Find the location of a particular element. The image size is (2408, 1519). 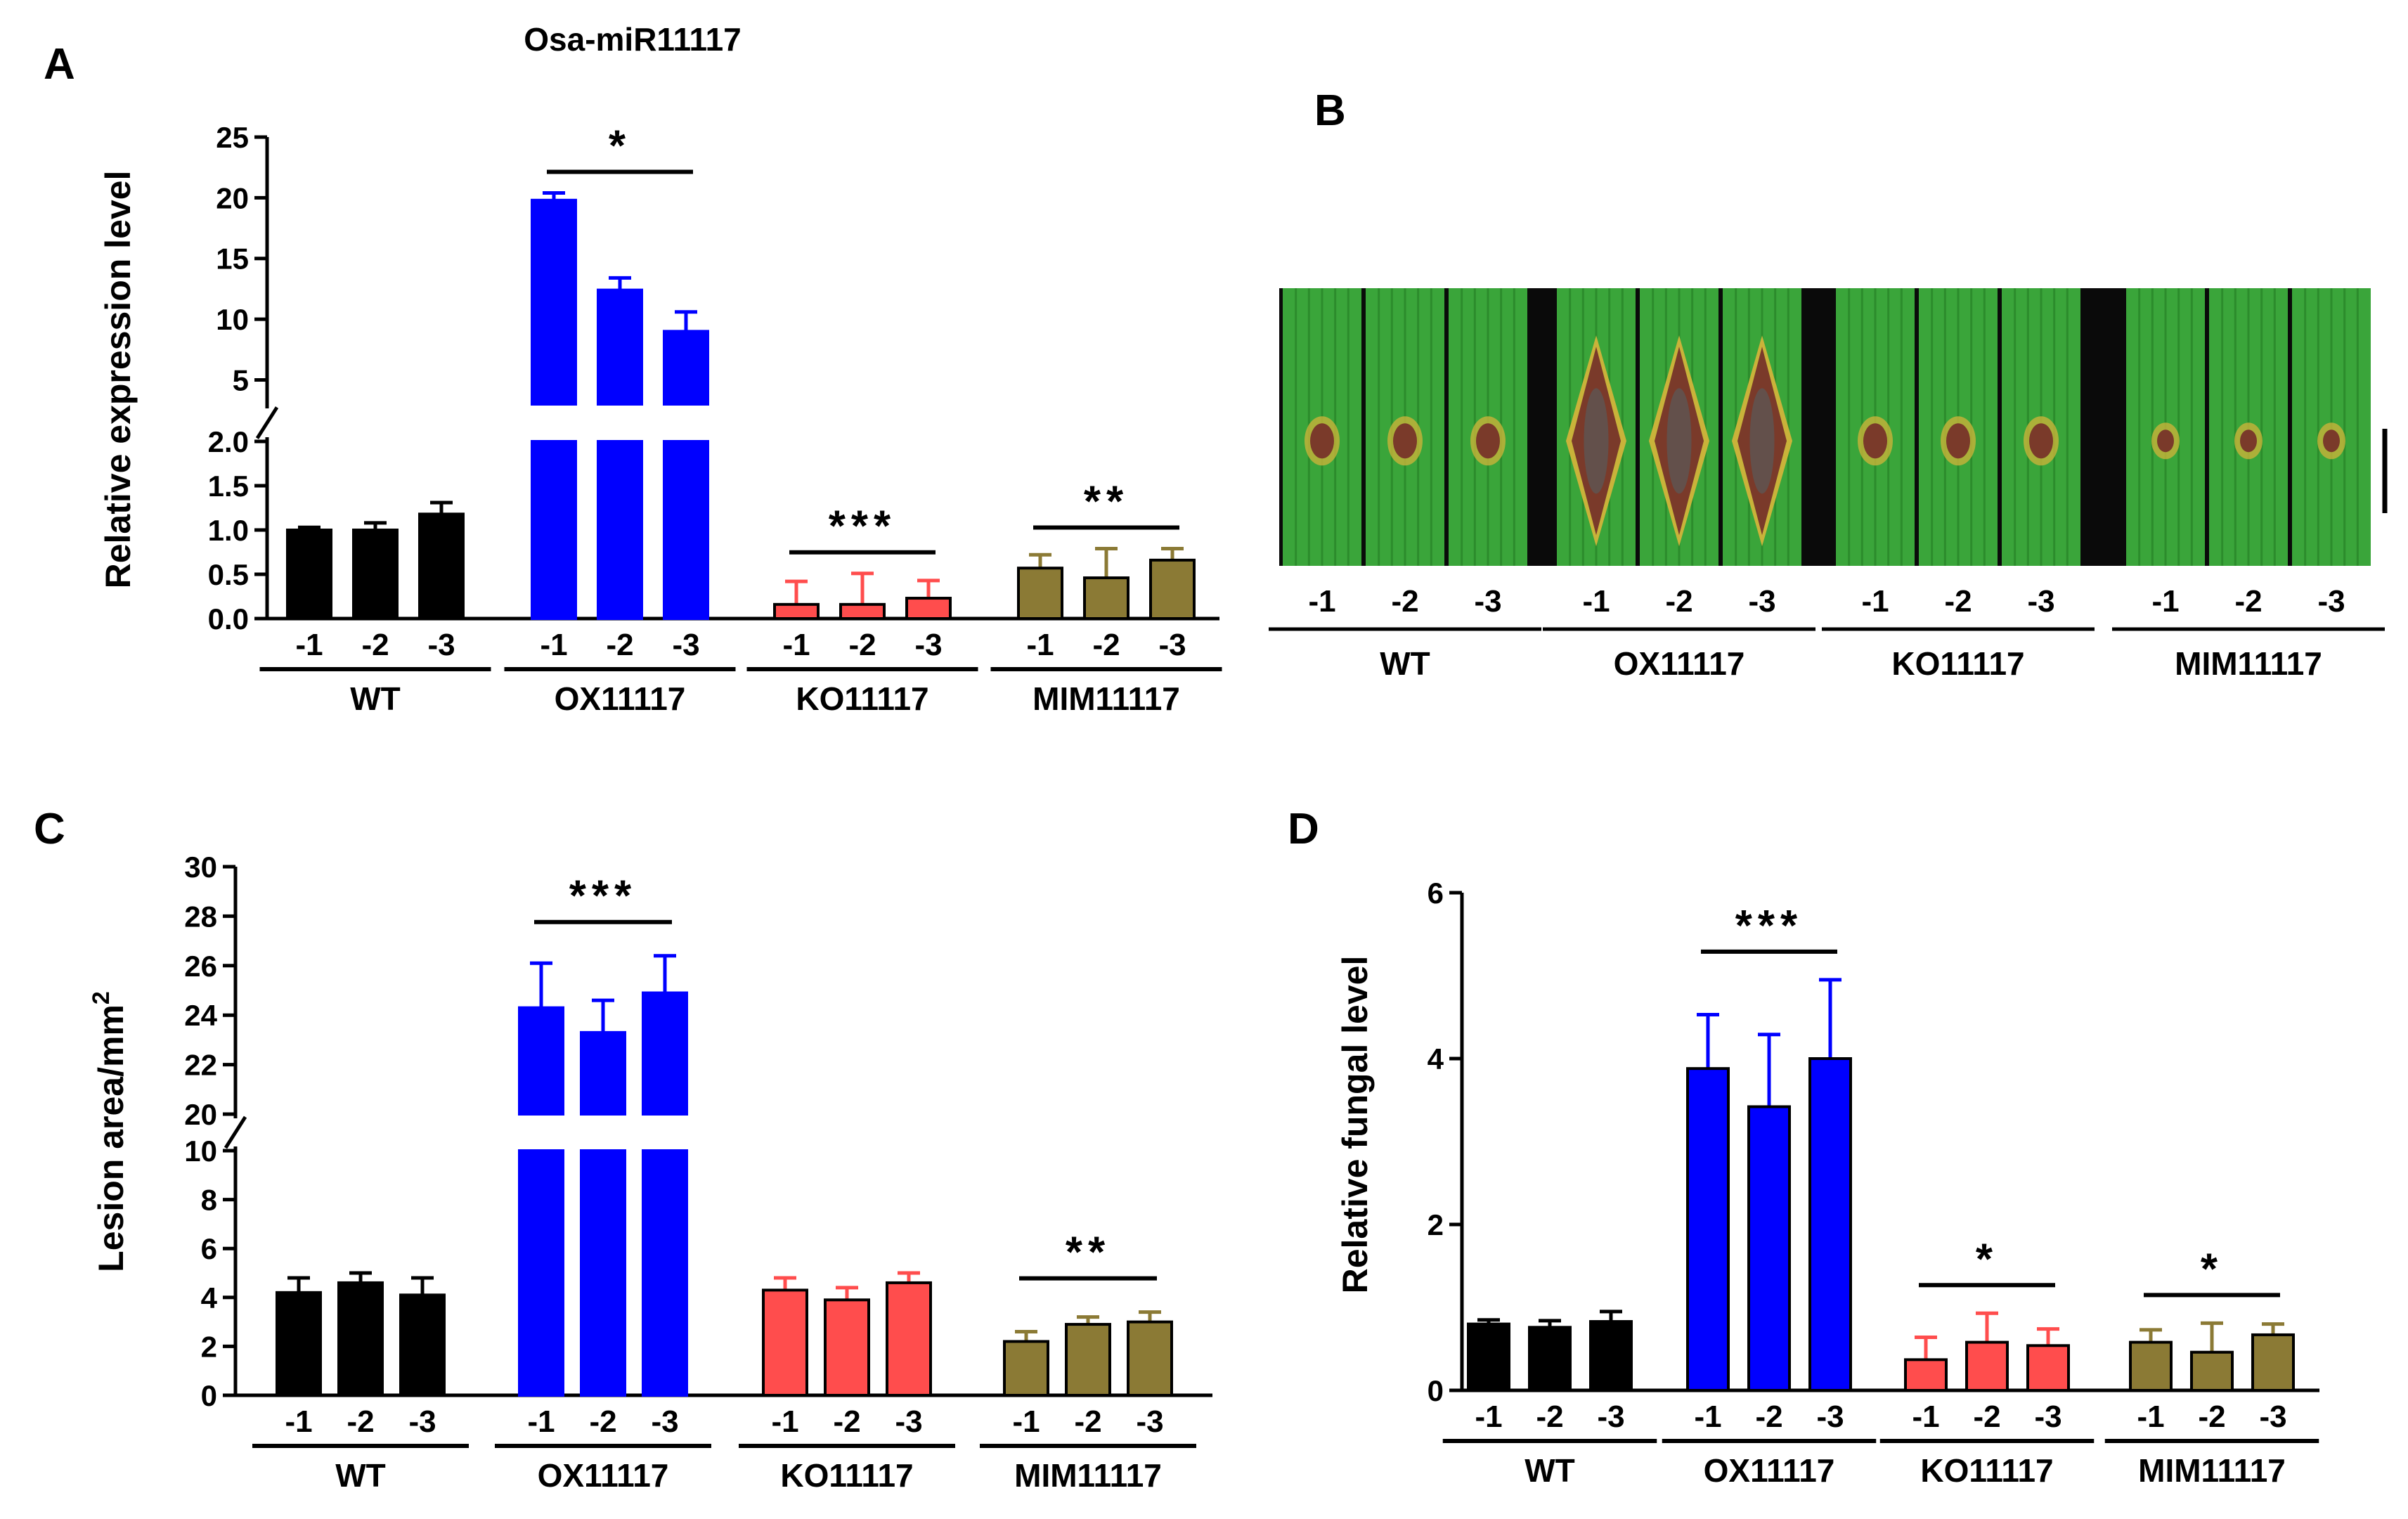

chart-d-ytick-label: 0 is located at coordinates (1436, 1390).